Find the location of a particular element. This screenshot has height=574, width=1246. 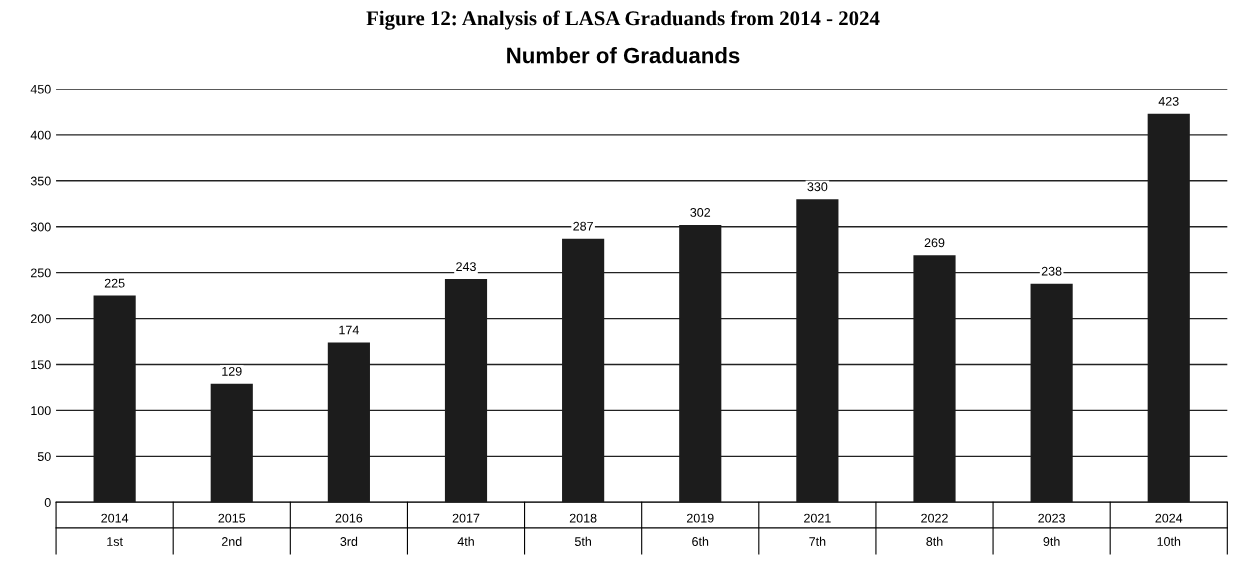

data-label: 174 is located at coordinates (349, 330).